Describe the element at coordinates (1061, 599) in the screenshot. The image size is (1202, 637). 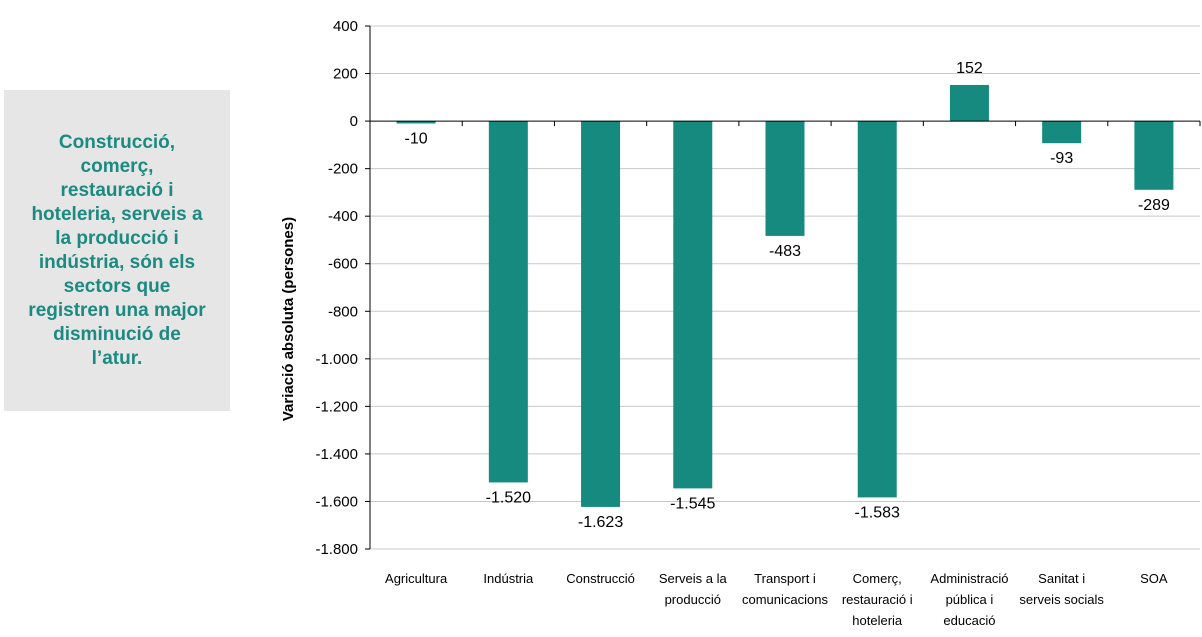
I see `category-label: serveis socials` at that location.